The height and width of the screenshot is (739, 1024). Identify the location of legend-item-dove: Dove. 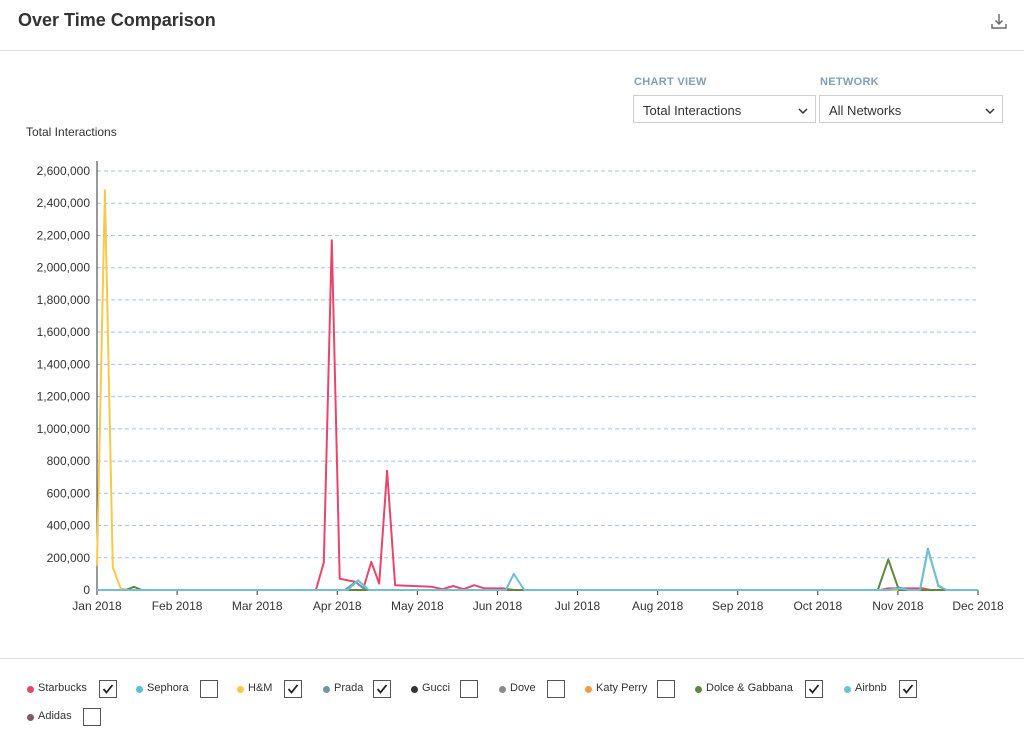
(533, 690).